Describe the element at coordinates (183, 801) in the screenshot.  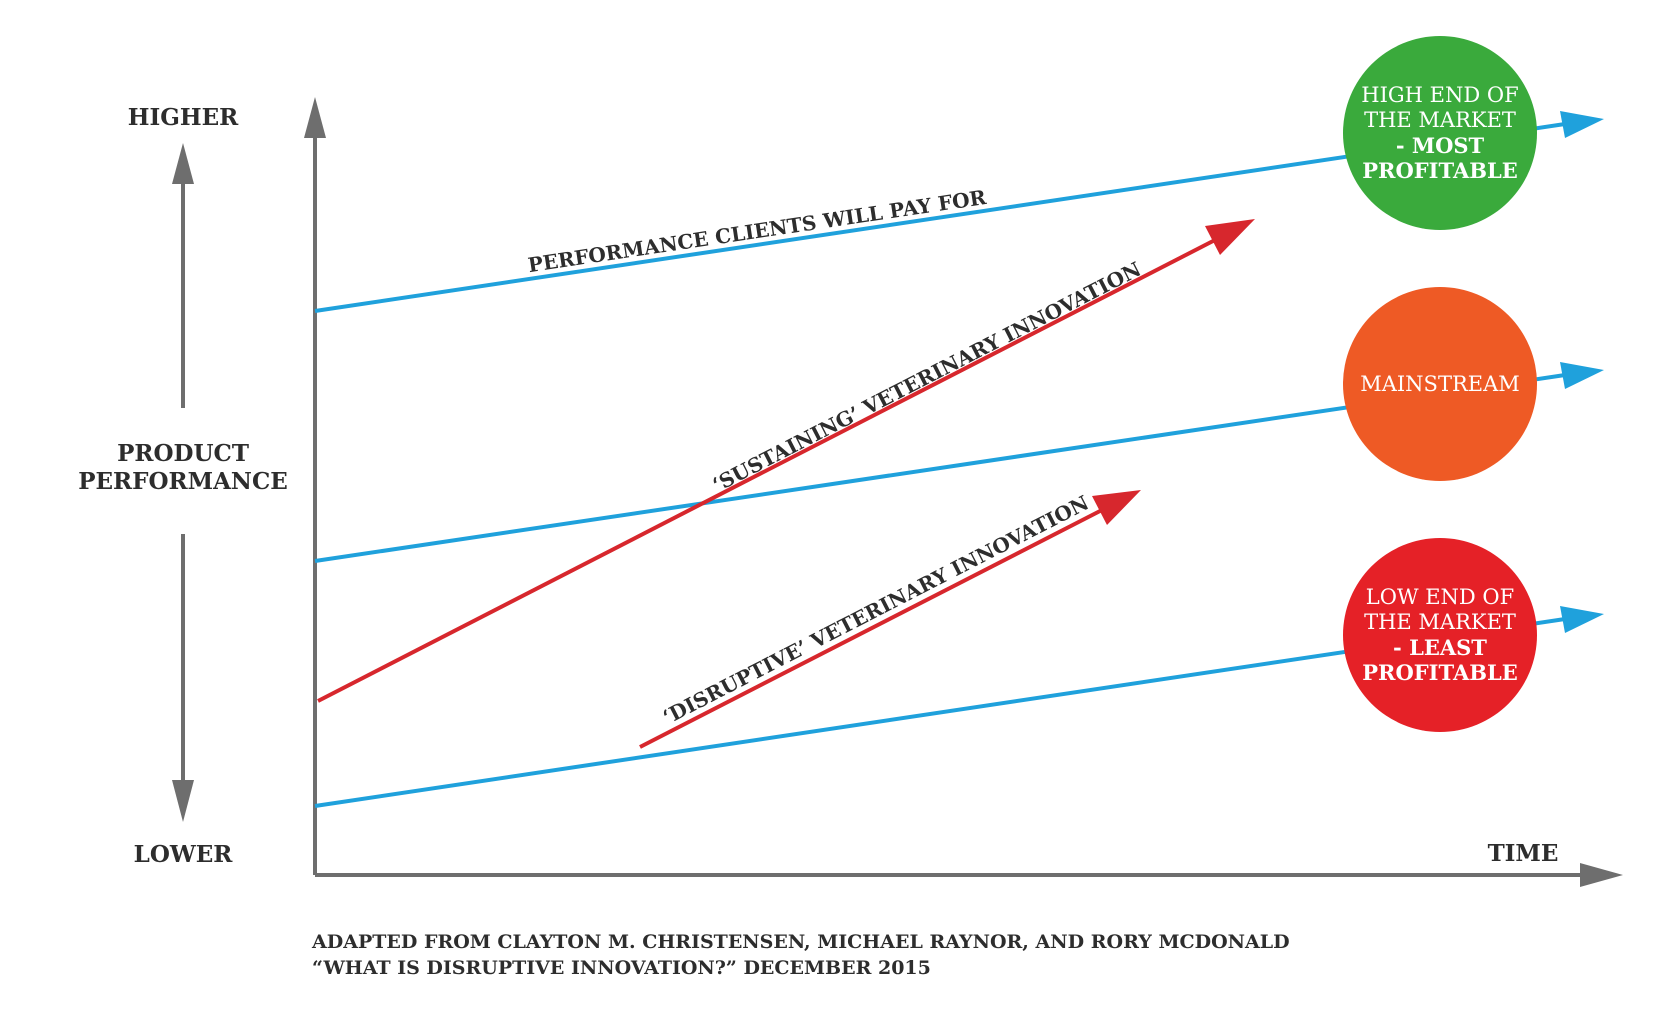
I see `down-arrow-icon` at that location.